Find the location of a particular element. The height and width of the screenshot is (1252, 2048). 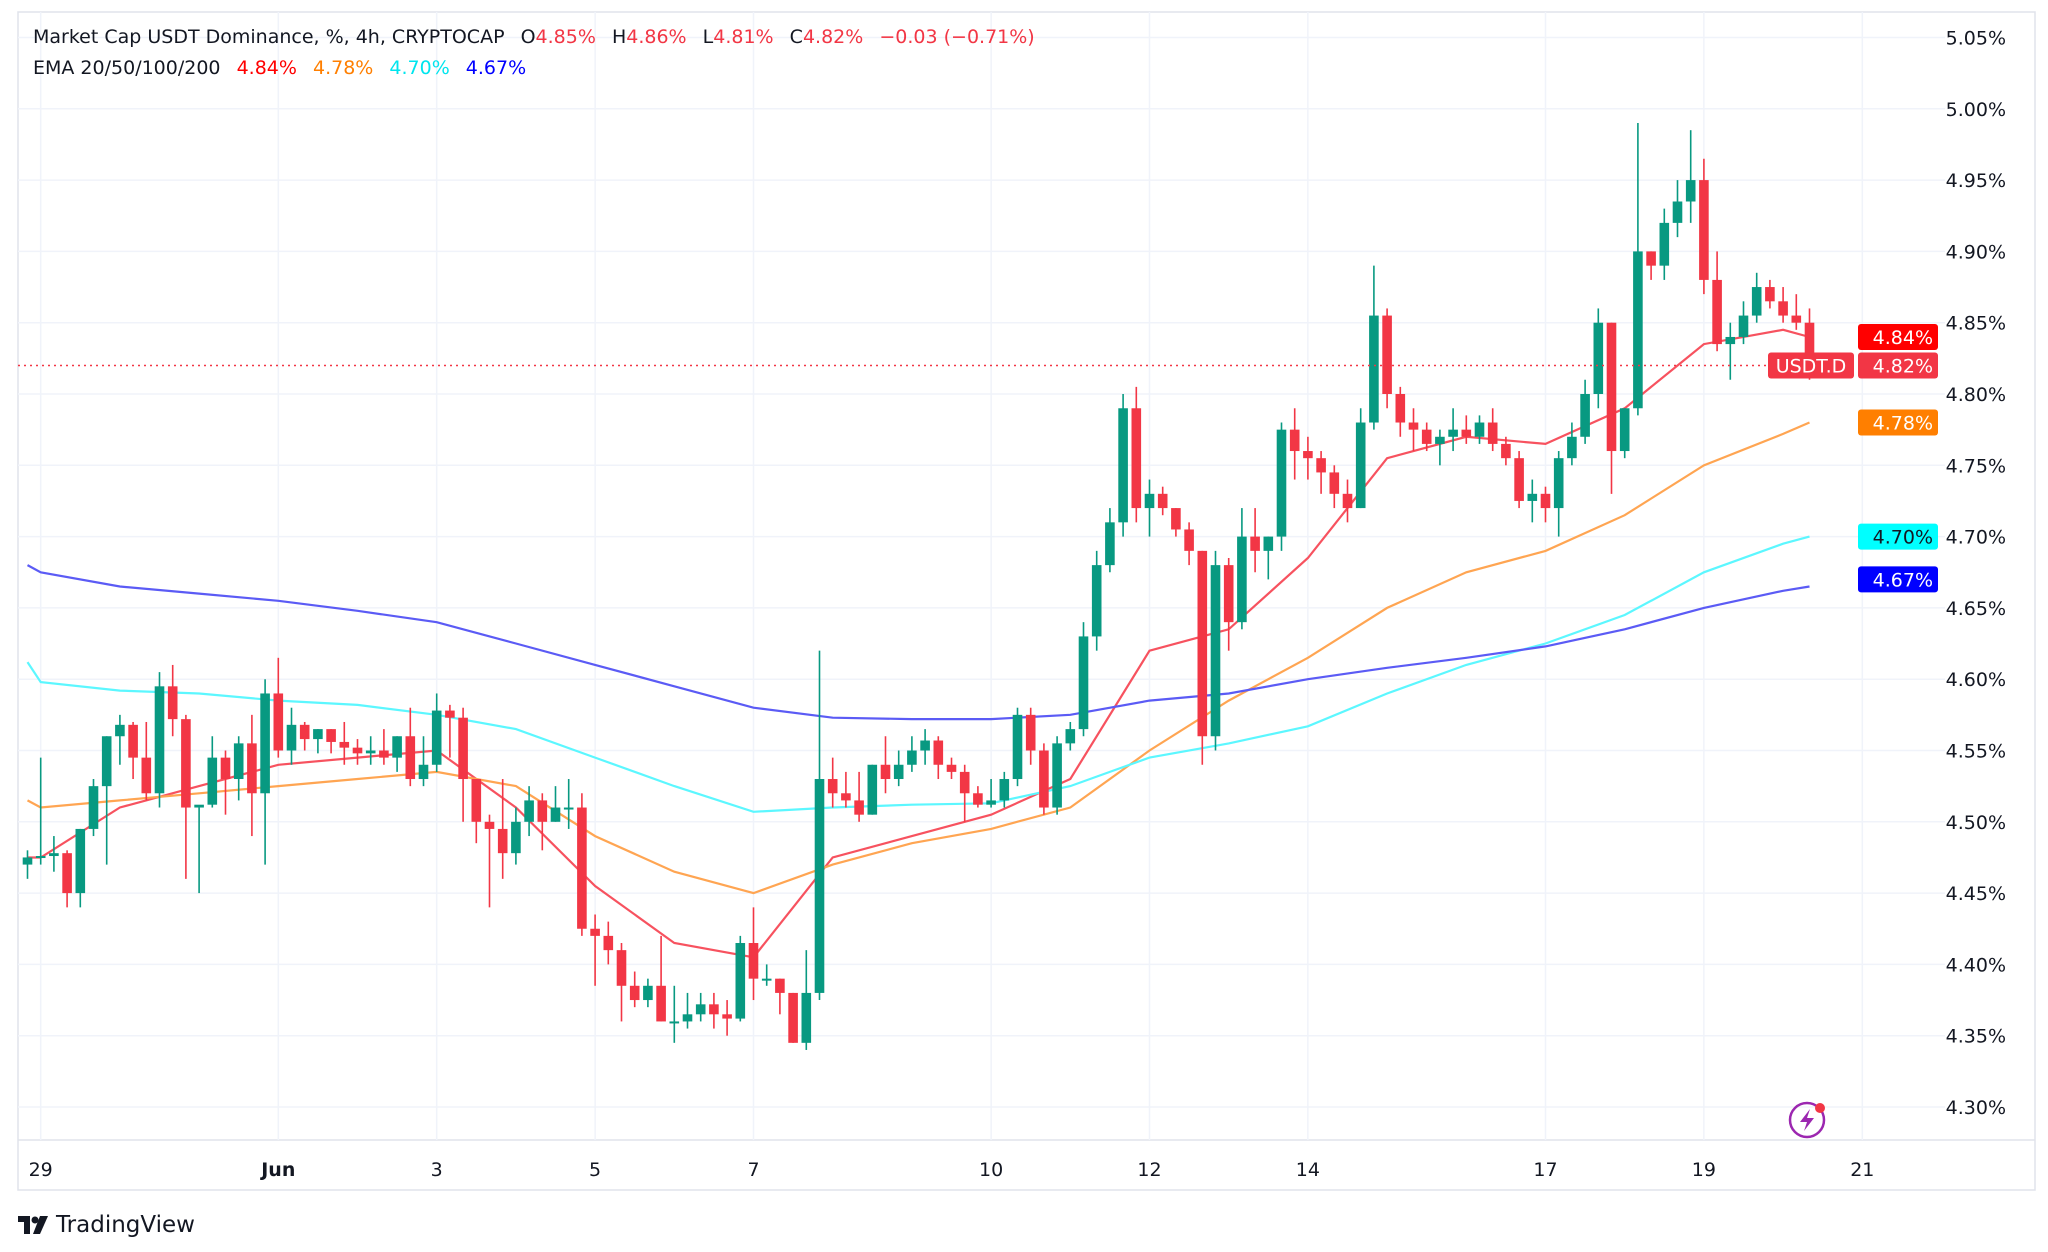

x-tick-label: 21 is located at coordinates (1862, 1170).